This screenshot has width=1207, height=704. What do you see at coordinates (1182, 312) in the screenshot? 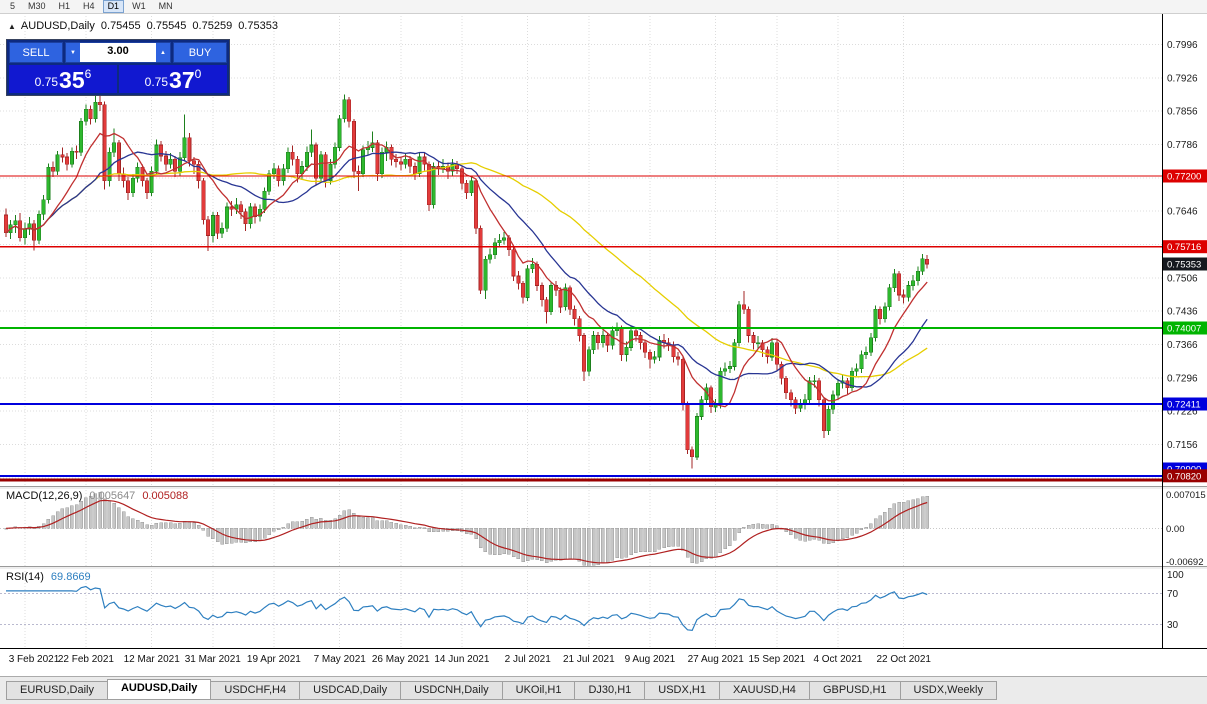
I see `price-axis-label: 0.7436` at bounding box center [1182, 312].